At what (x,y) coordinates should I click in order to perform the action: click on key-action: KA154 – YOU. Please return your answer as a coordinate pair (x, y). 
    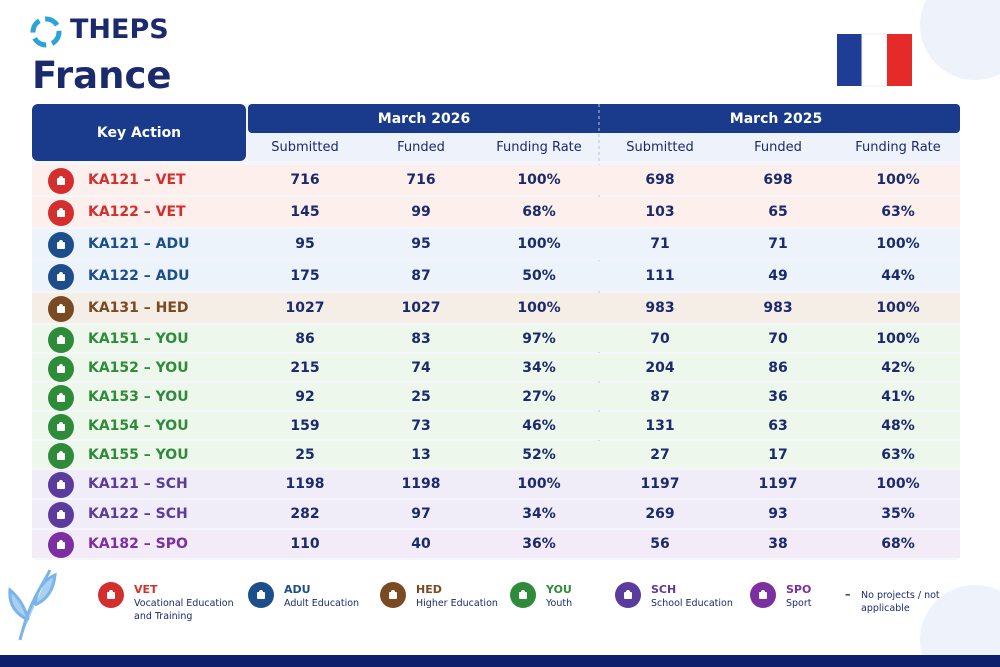
    Looking at the image, I should click on (138, 425).